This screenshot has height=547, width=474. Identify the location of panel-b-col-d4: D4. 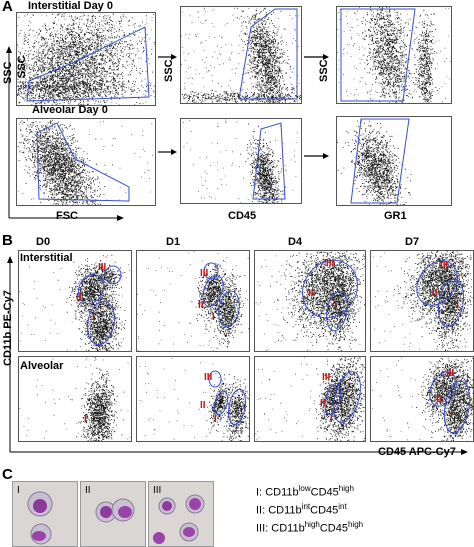
(295, 242).